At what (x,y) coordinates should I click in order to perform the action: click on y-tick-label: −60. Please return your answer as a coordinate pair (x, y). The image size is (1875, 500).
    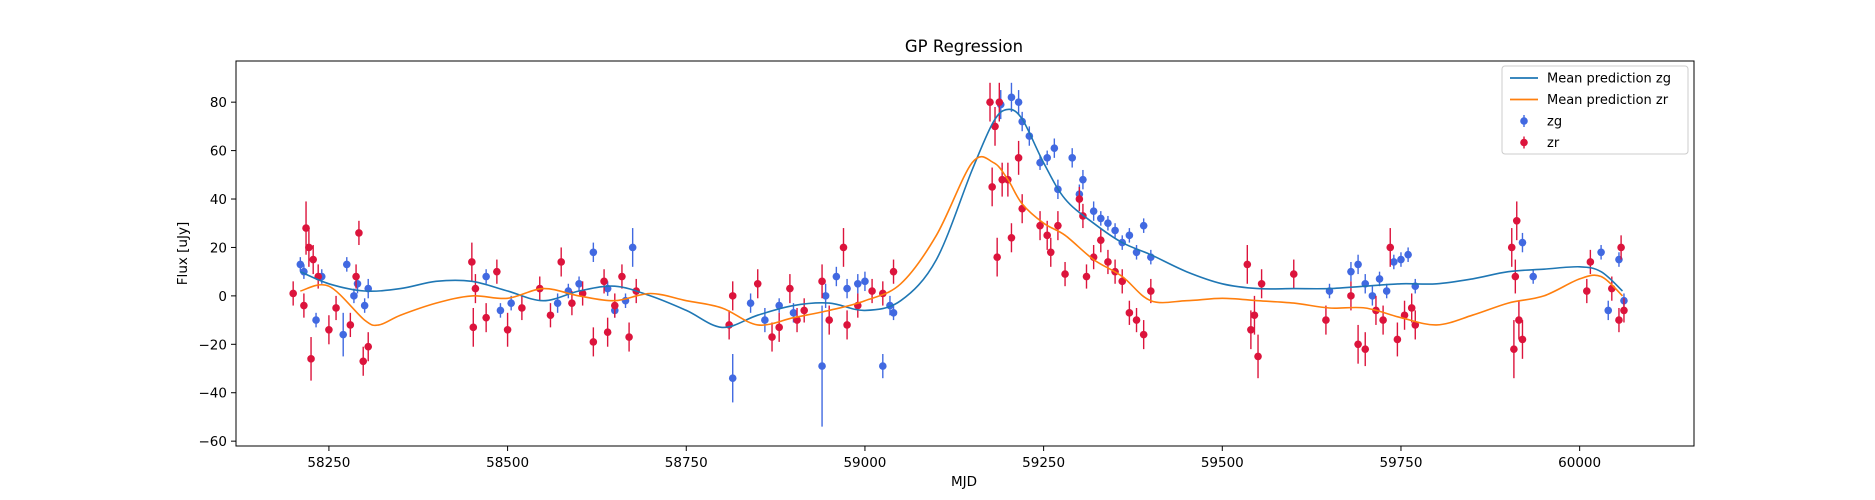
    Looking at the image, I should click on (213, 442).